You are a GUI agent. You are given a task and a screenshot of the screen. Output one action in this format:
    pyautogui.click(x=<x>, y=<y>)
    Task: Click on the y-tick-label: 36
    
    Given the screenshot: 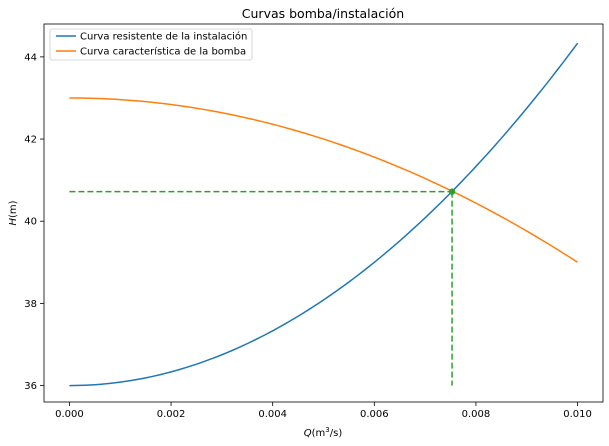 What is the action you would take?
    pyautogui.click(x=30, y=386)
    